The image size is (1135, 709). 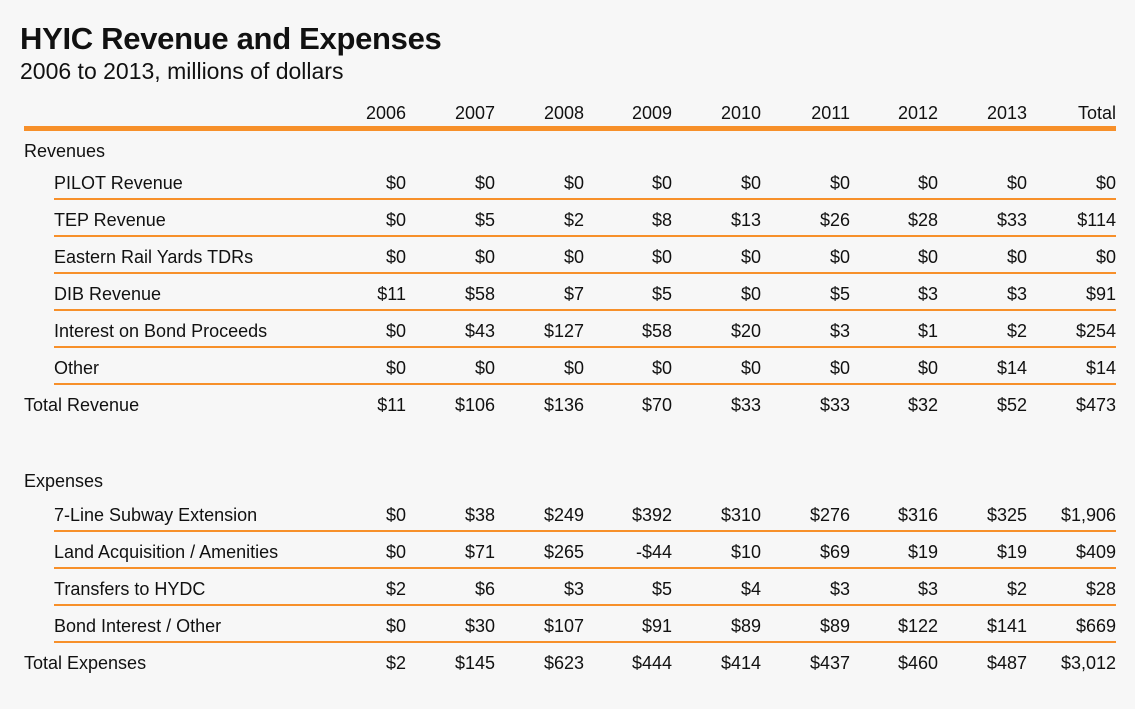 I want to click on table-cell: $141, so click(x=1006, y=626).